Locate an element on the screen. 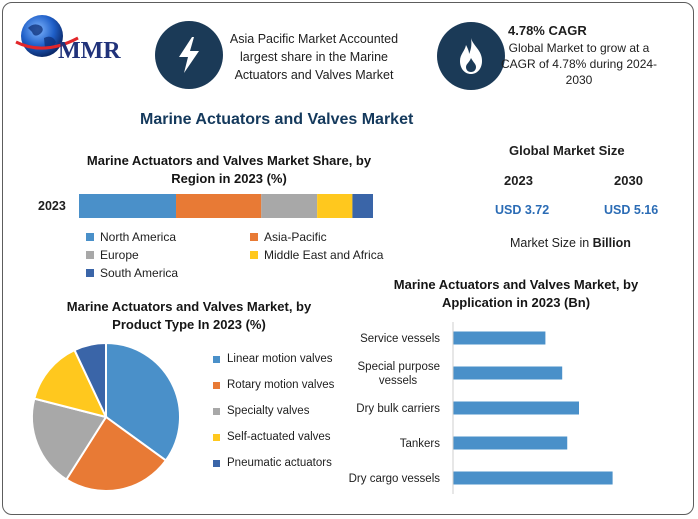 This screenshot has width=698, height=519. application-bar-service-vessels is located at coordinates (499, 338).